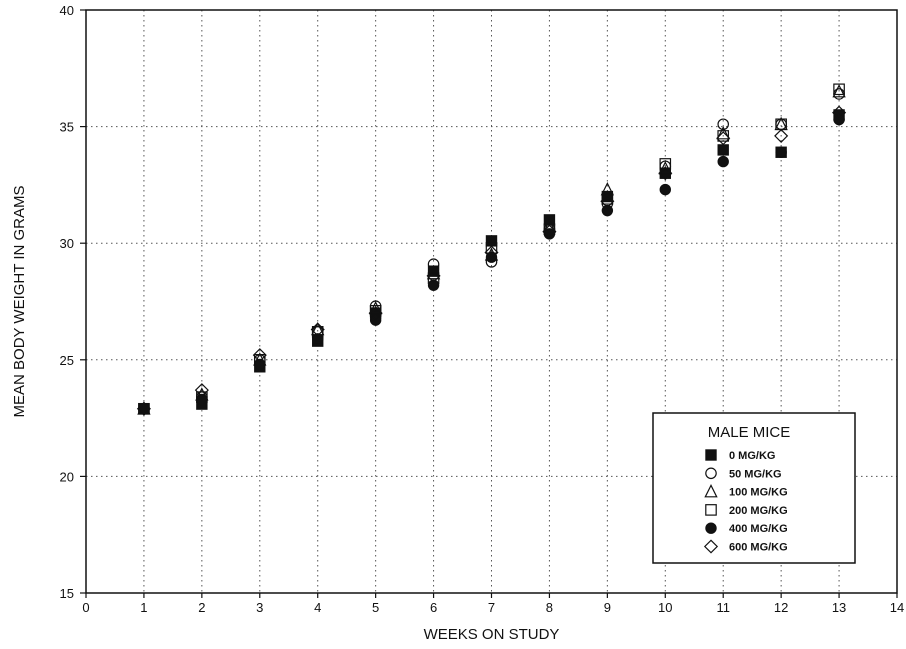 This screenshot has width=906, height=649. I want to click on legend-box, so click(754, 488).